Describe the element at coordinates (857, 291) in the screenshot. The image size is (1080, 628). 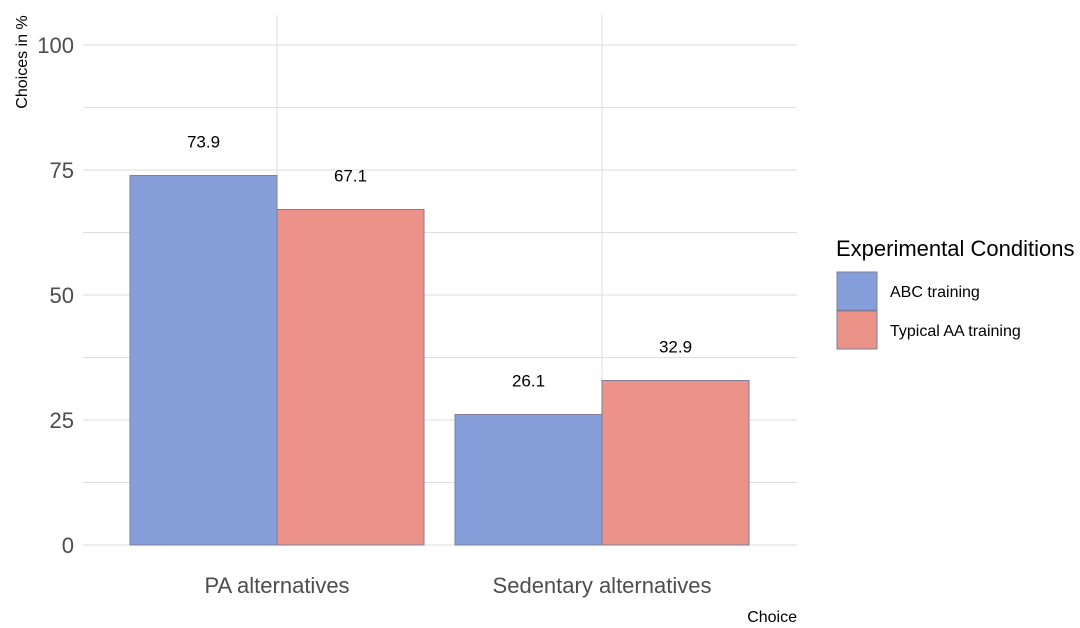
I see `legend-key-abc` at that location.